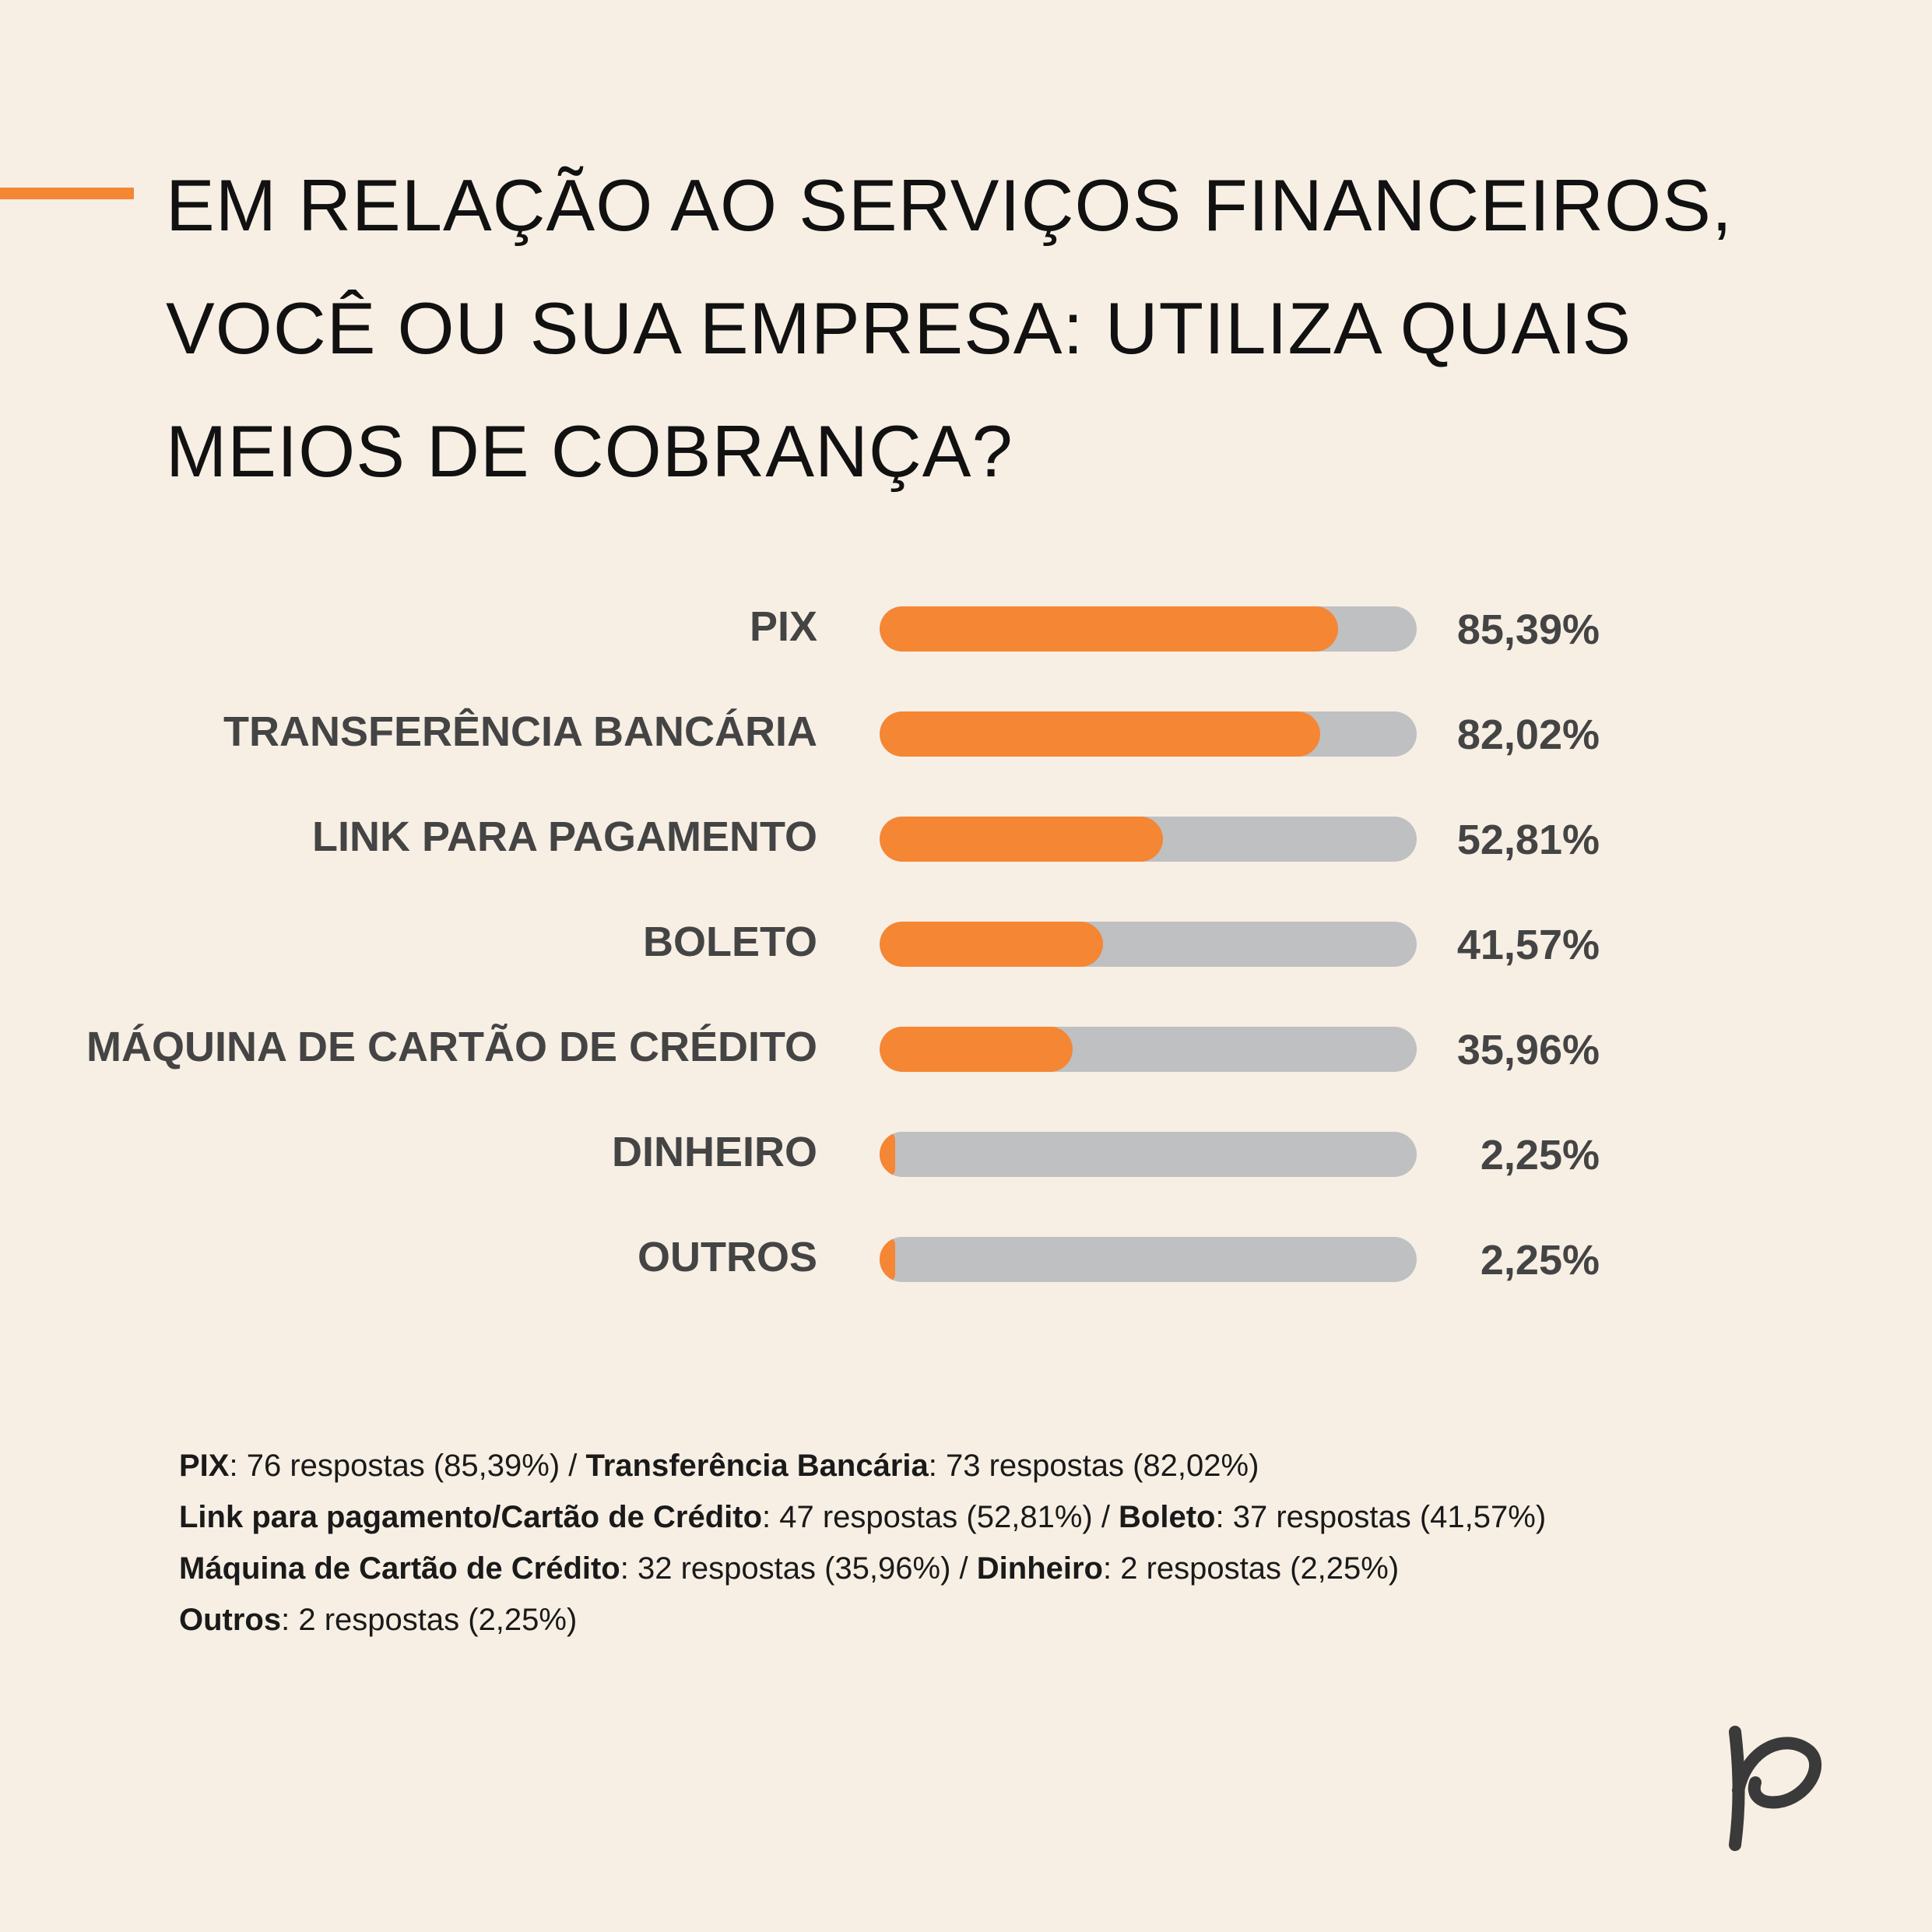 The height and width of the screenshot is (1932, 1932). What do you see at coordinates (714, 1152) in the screenshot?
I see `category-label: DINHEIRO` at bounding box center [714, 1152].